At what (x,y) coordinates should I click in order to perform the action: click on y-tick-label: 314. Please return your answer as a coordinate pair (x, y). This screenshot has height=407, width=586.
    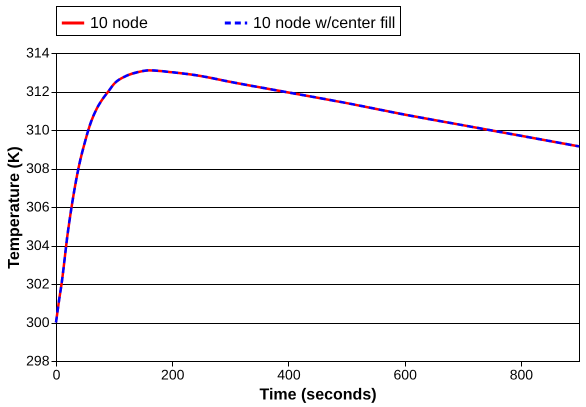
    Looking at the image, I should click on (38, 52).